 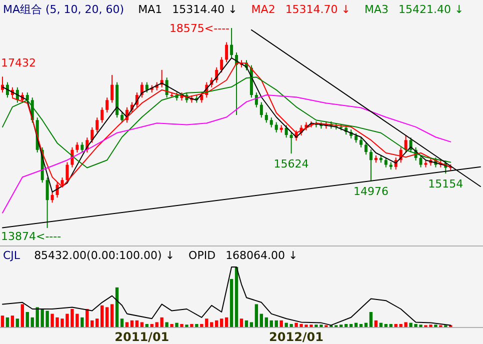 What do you see at coordinates (205, 9) in the screenshot?
I see `text: 15314.40 ↓` at bounding box center [205, 9].